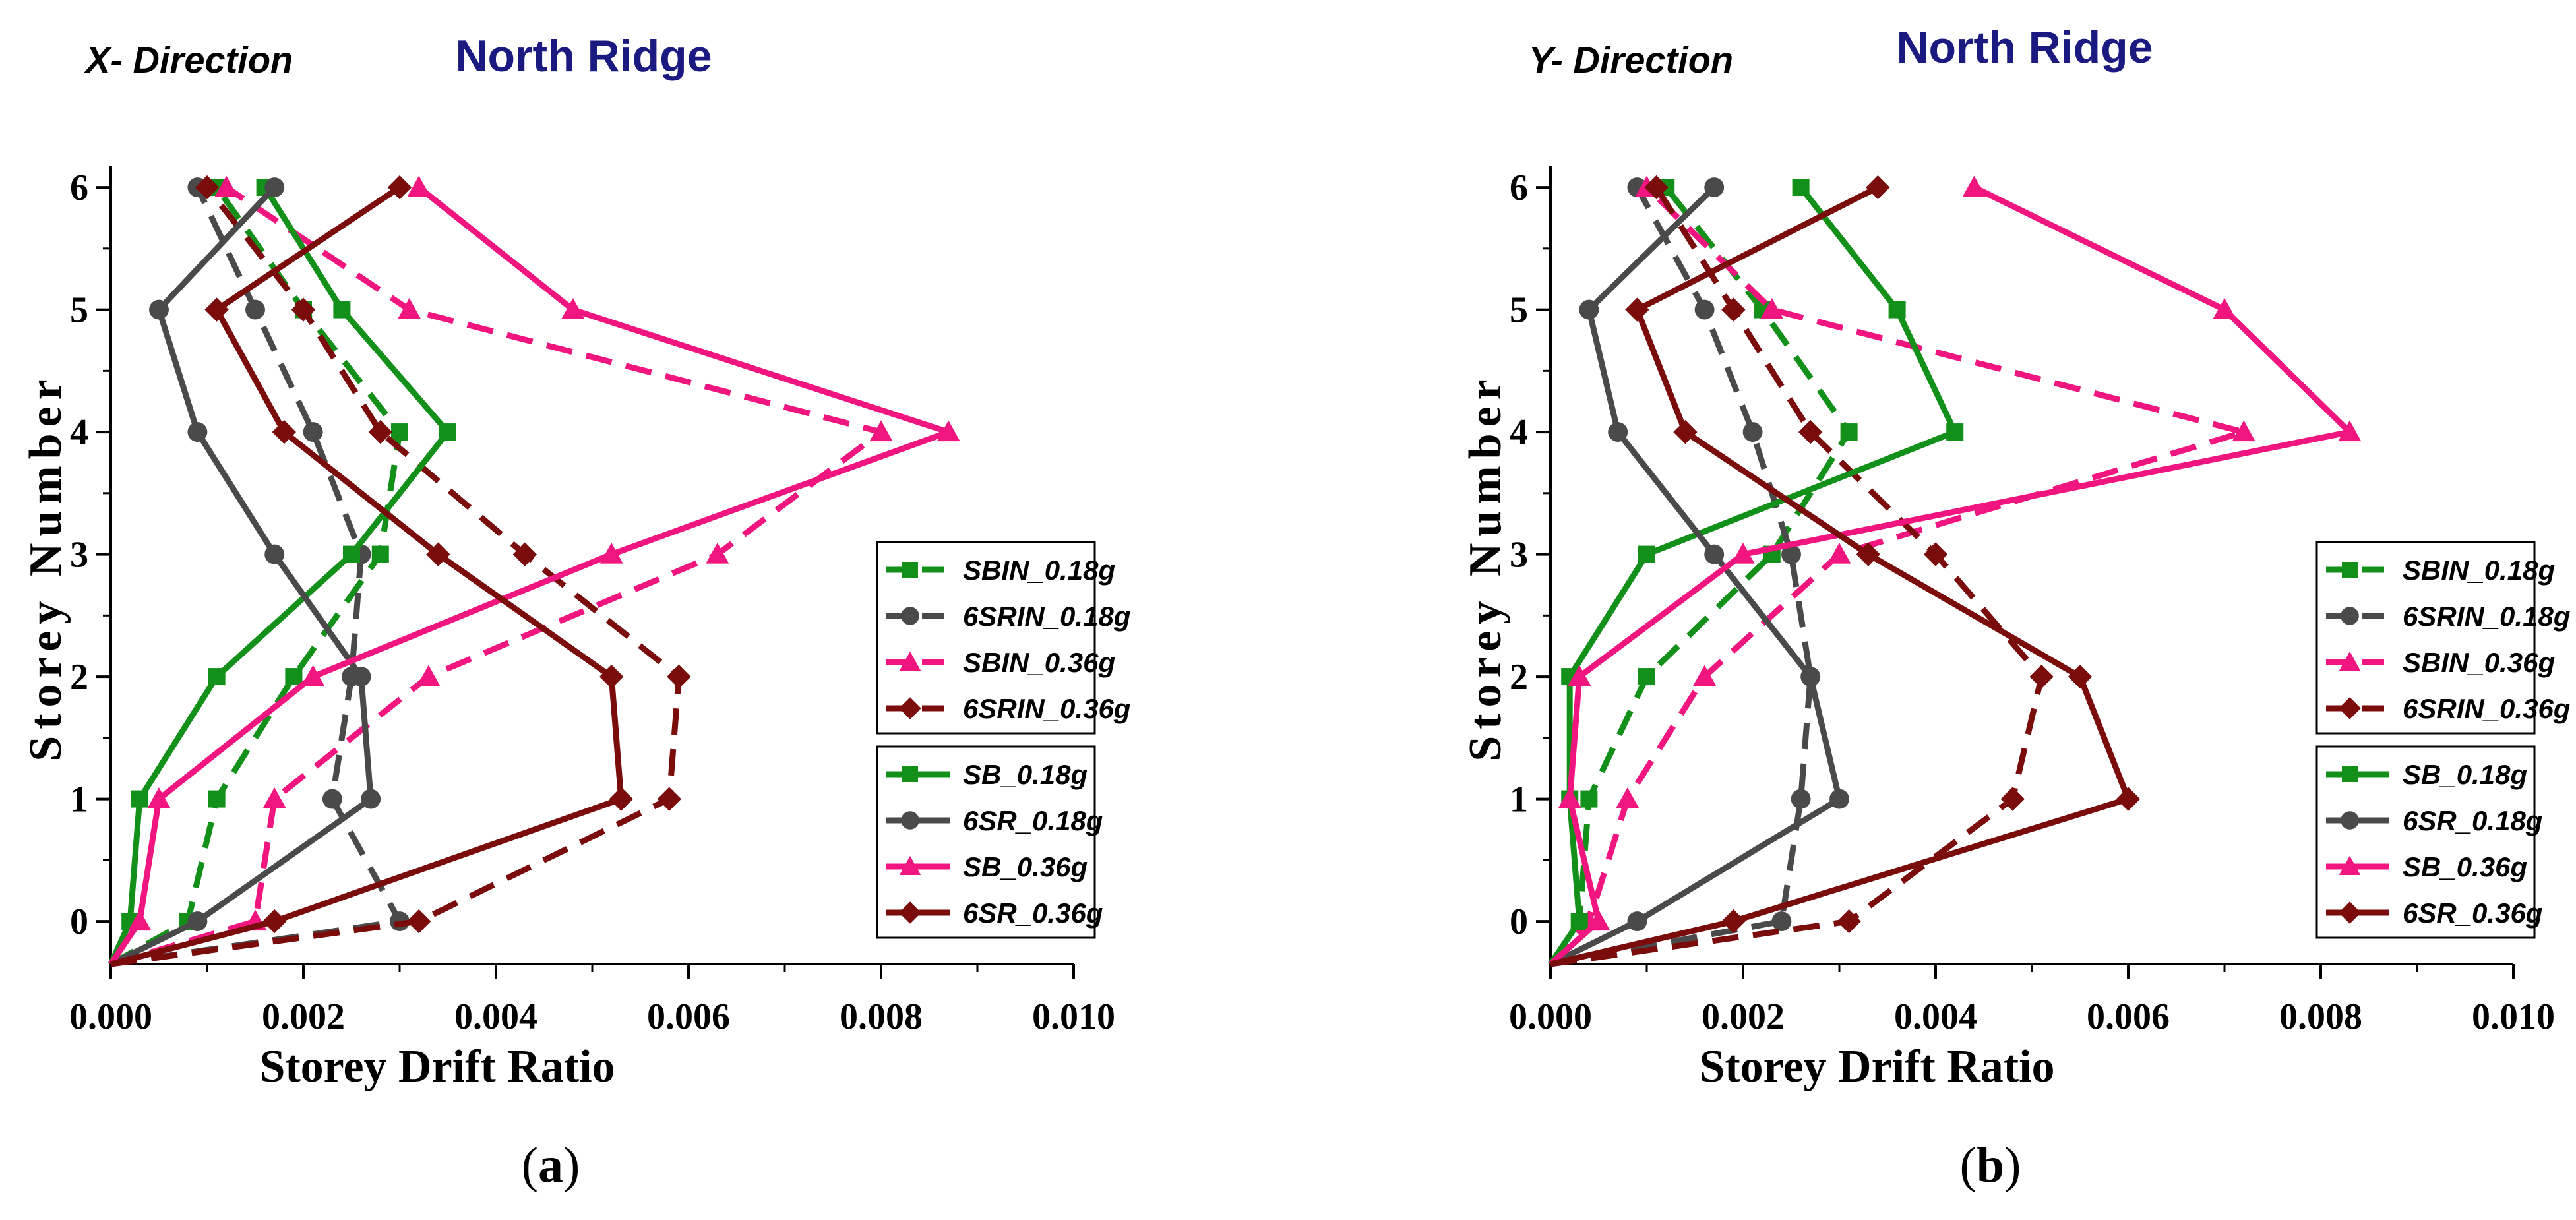  I want to click on y-tick-label: 2, so click(79, 678).